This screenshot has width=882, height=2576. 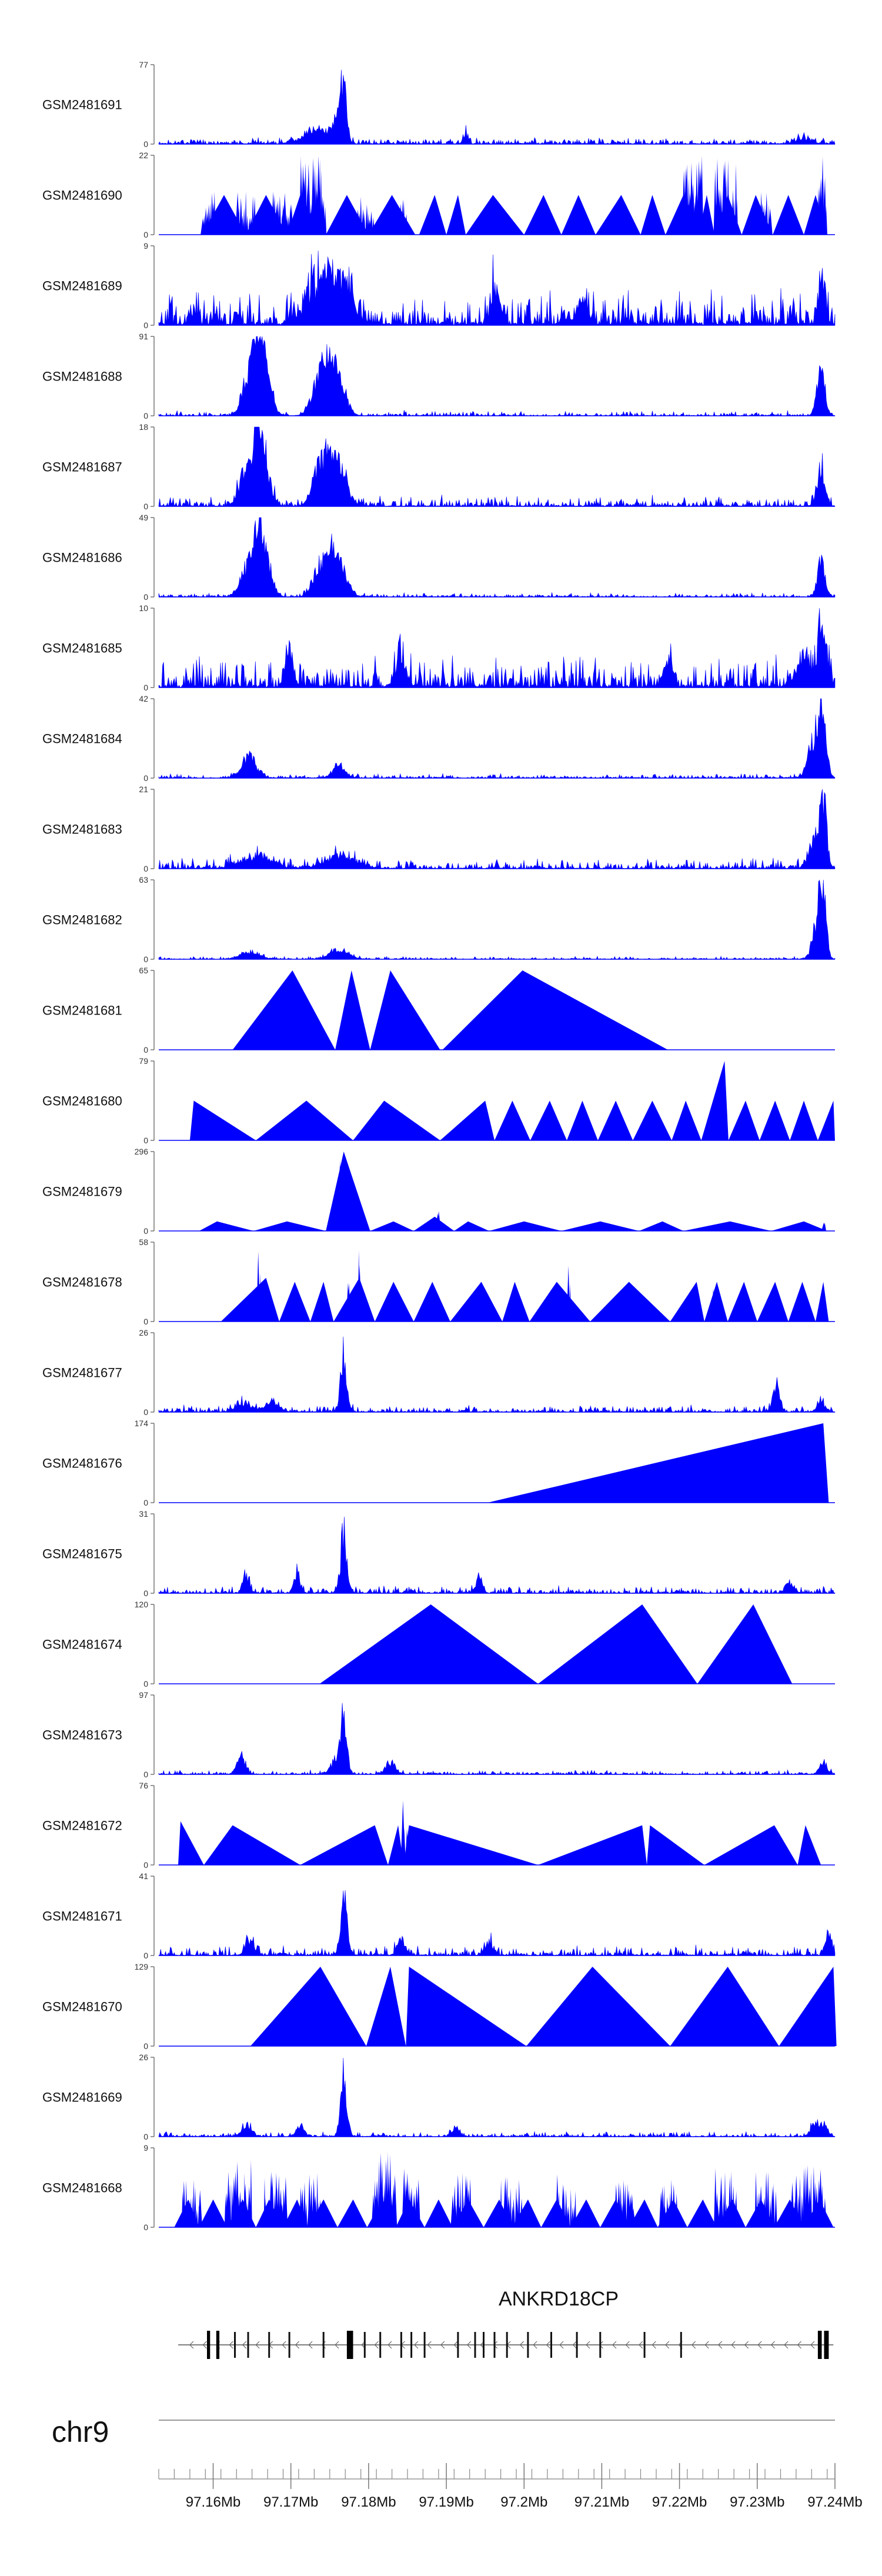 What do you see at coordinates (143, 155) in the screenshot?
I see `y-max-label: 22` at bounding box center [143, 155].